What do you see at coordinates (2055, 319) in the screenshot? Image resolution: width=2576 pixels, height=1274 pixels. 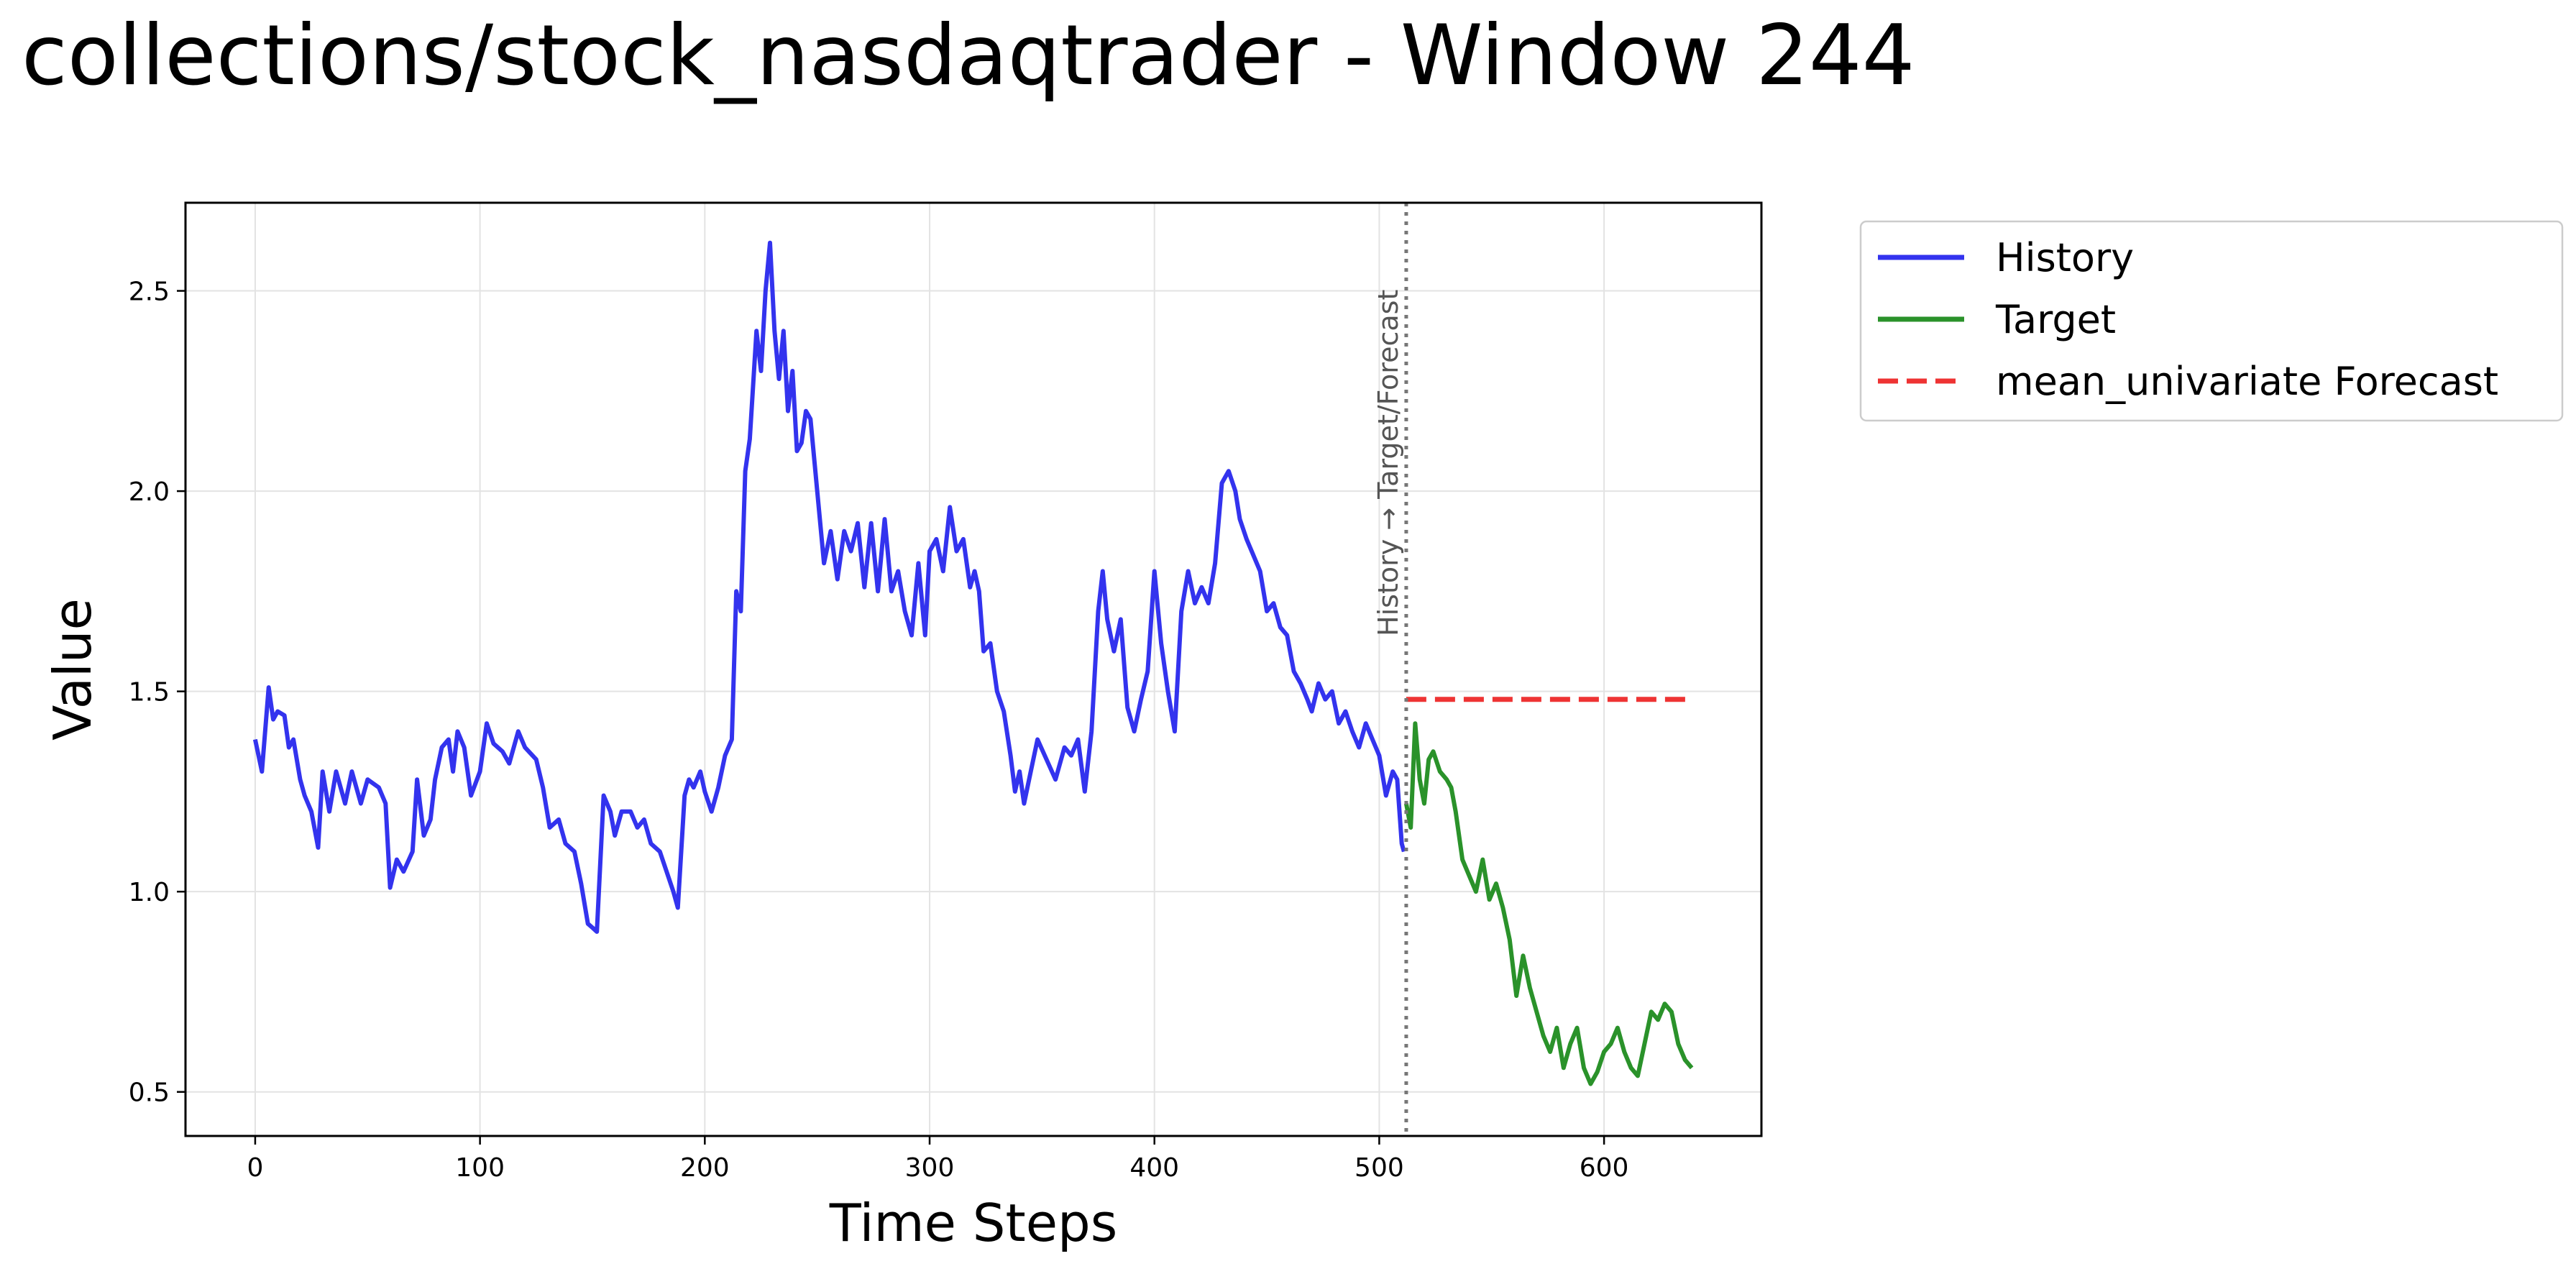 I see `legend-label: Target` at bounding box center [2055, 319].